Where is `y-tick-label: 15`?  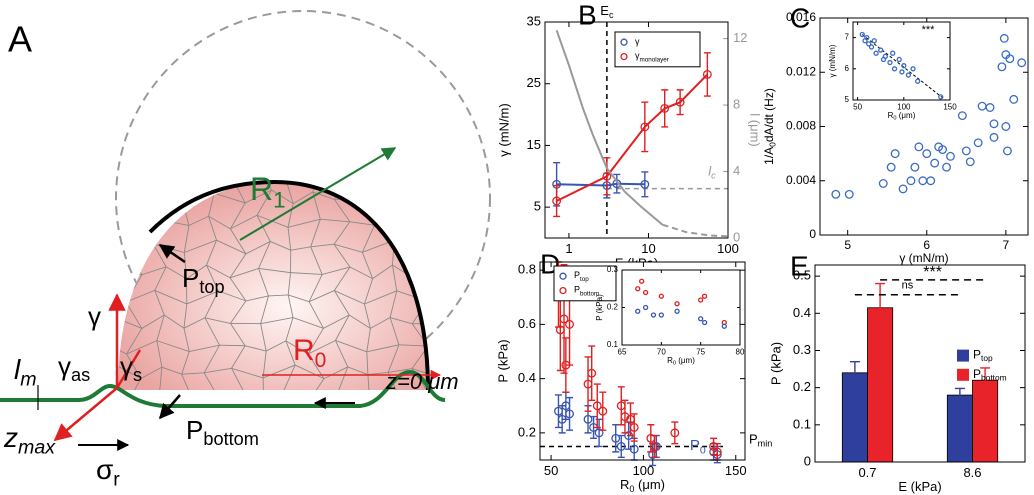
y-tick-label: 15 is located at coordinates (534, 144).